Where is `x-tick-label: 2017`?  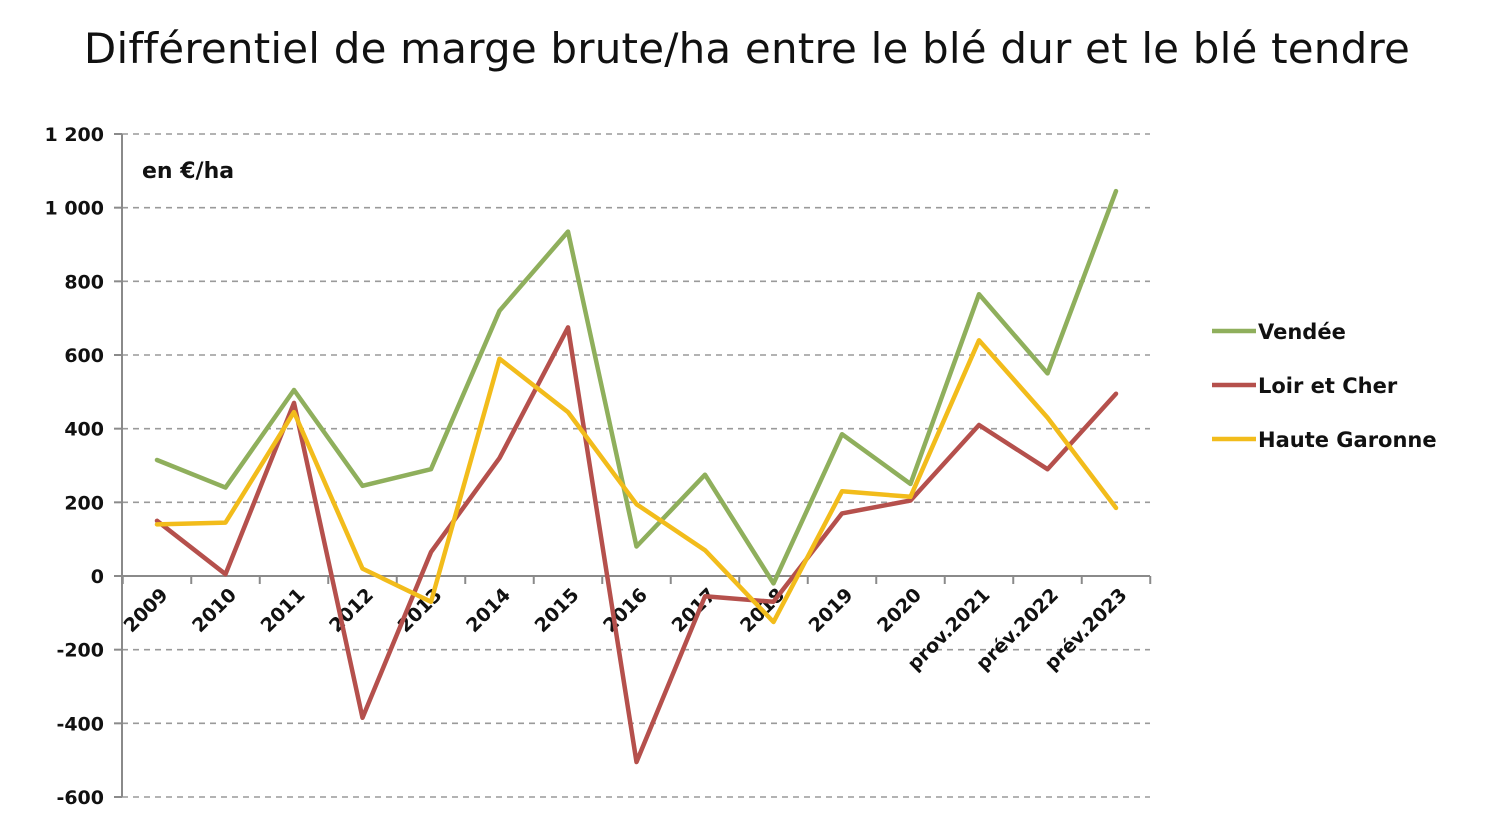 x-tick-label: 2017 is located at coordinates (694, 610).